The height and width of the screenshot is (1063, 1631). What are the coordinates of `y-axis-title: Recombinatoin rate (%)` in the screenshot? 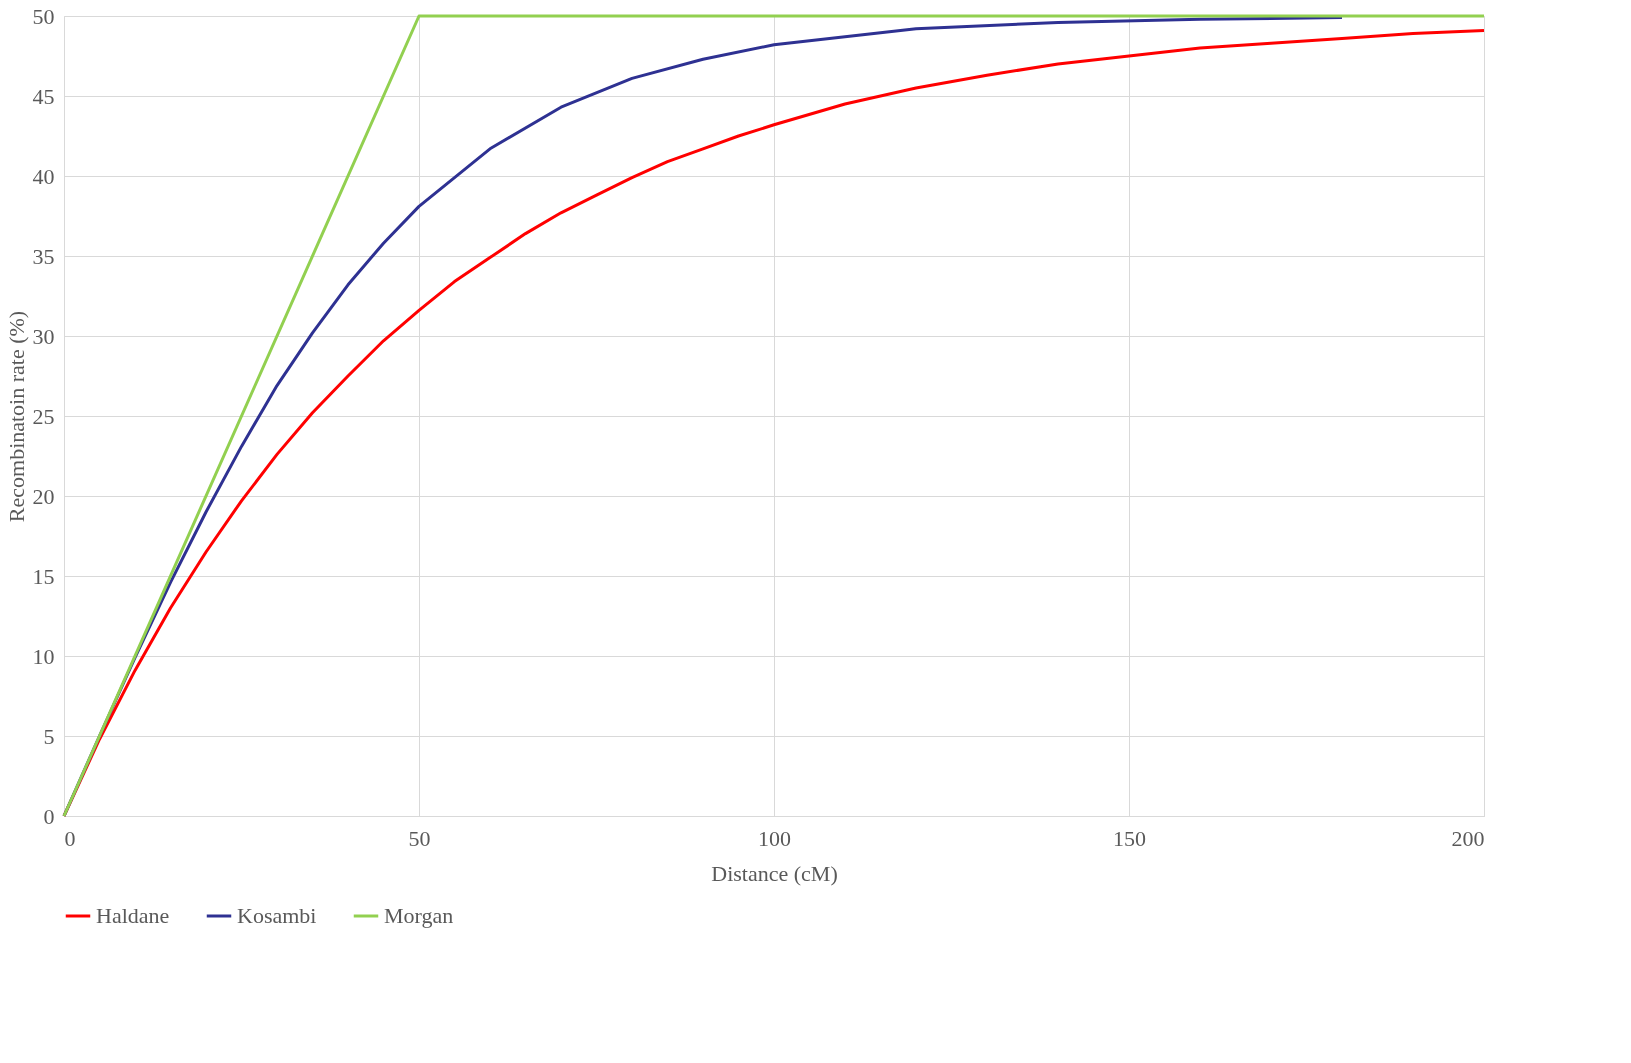 It's located at (16, 416).